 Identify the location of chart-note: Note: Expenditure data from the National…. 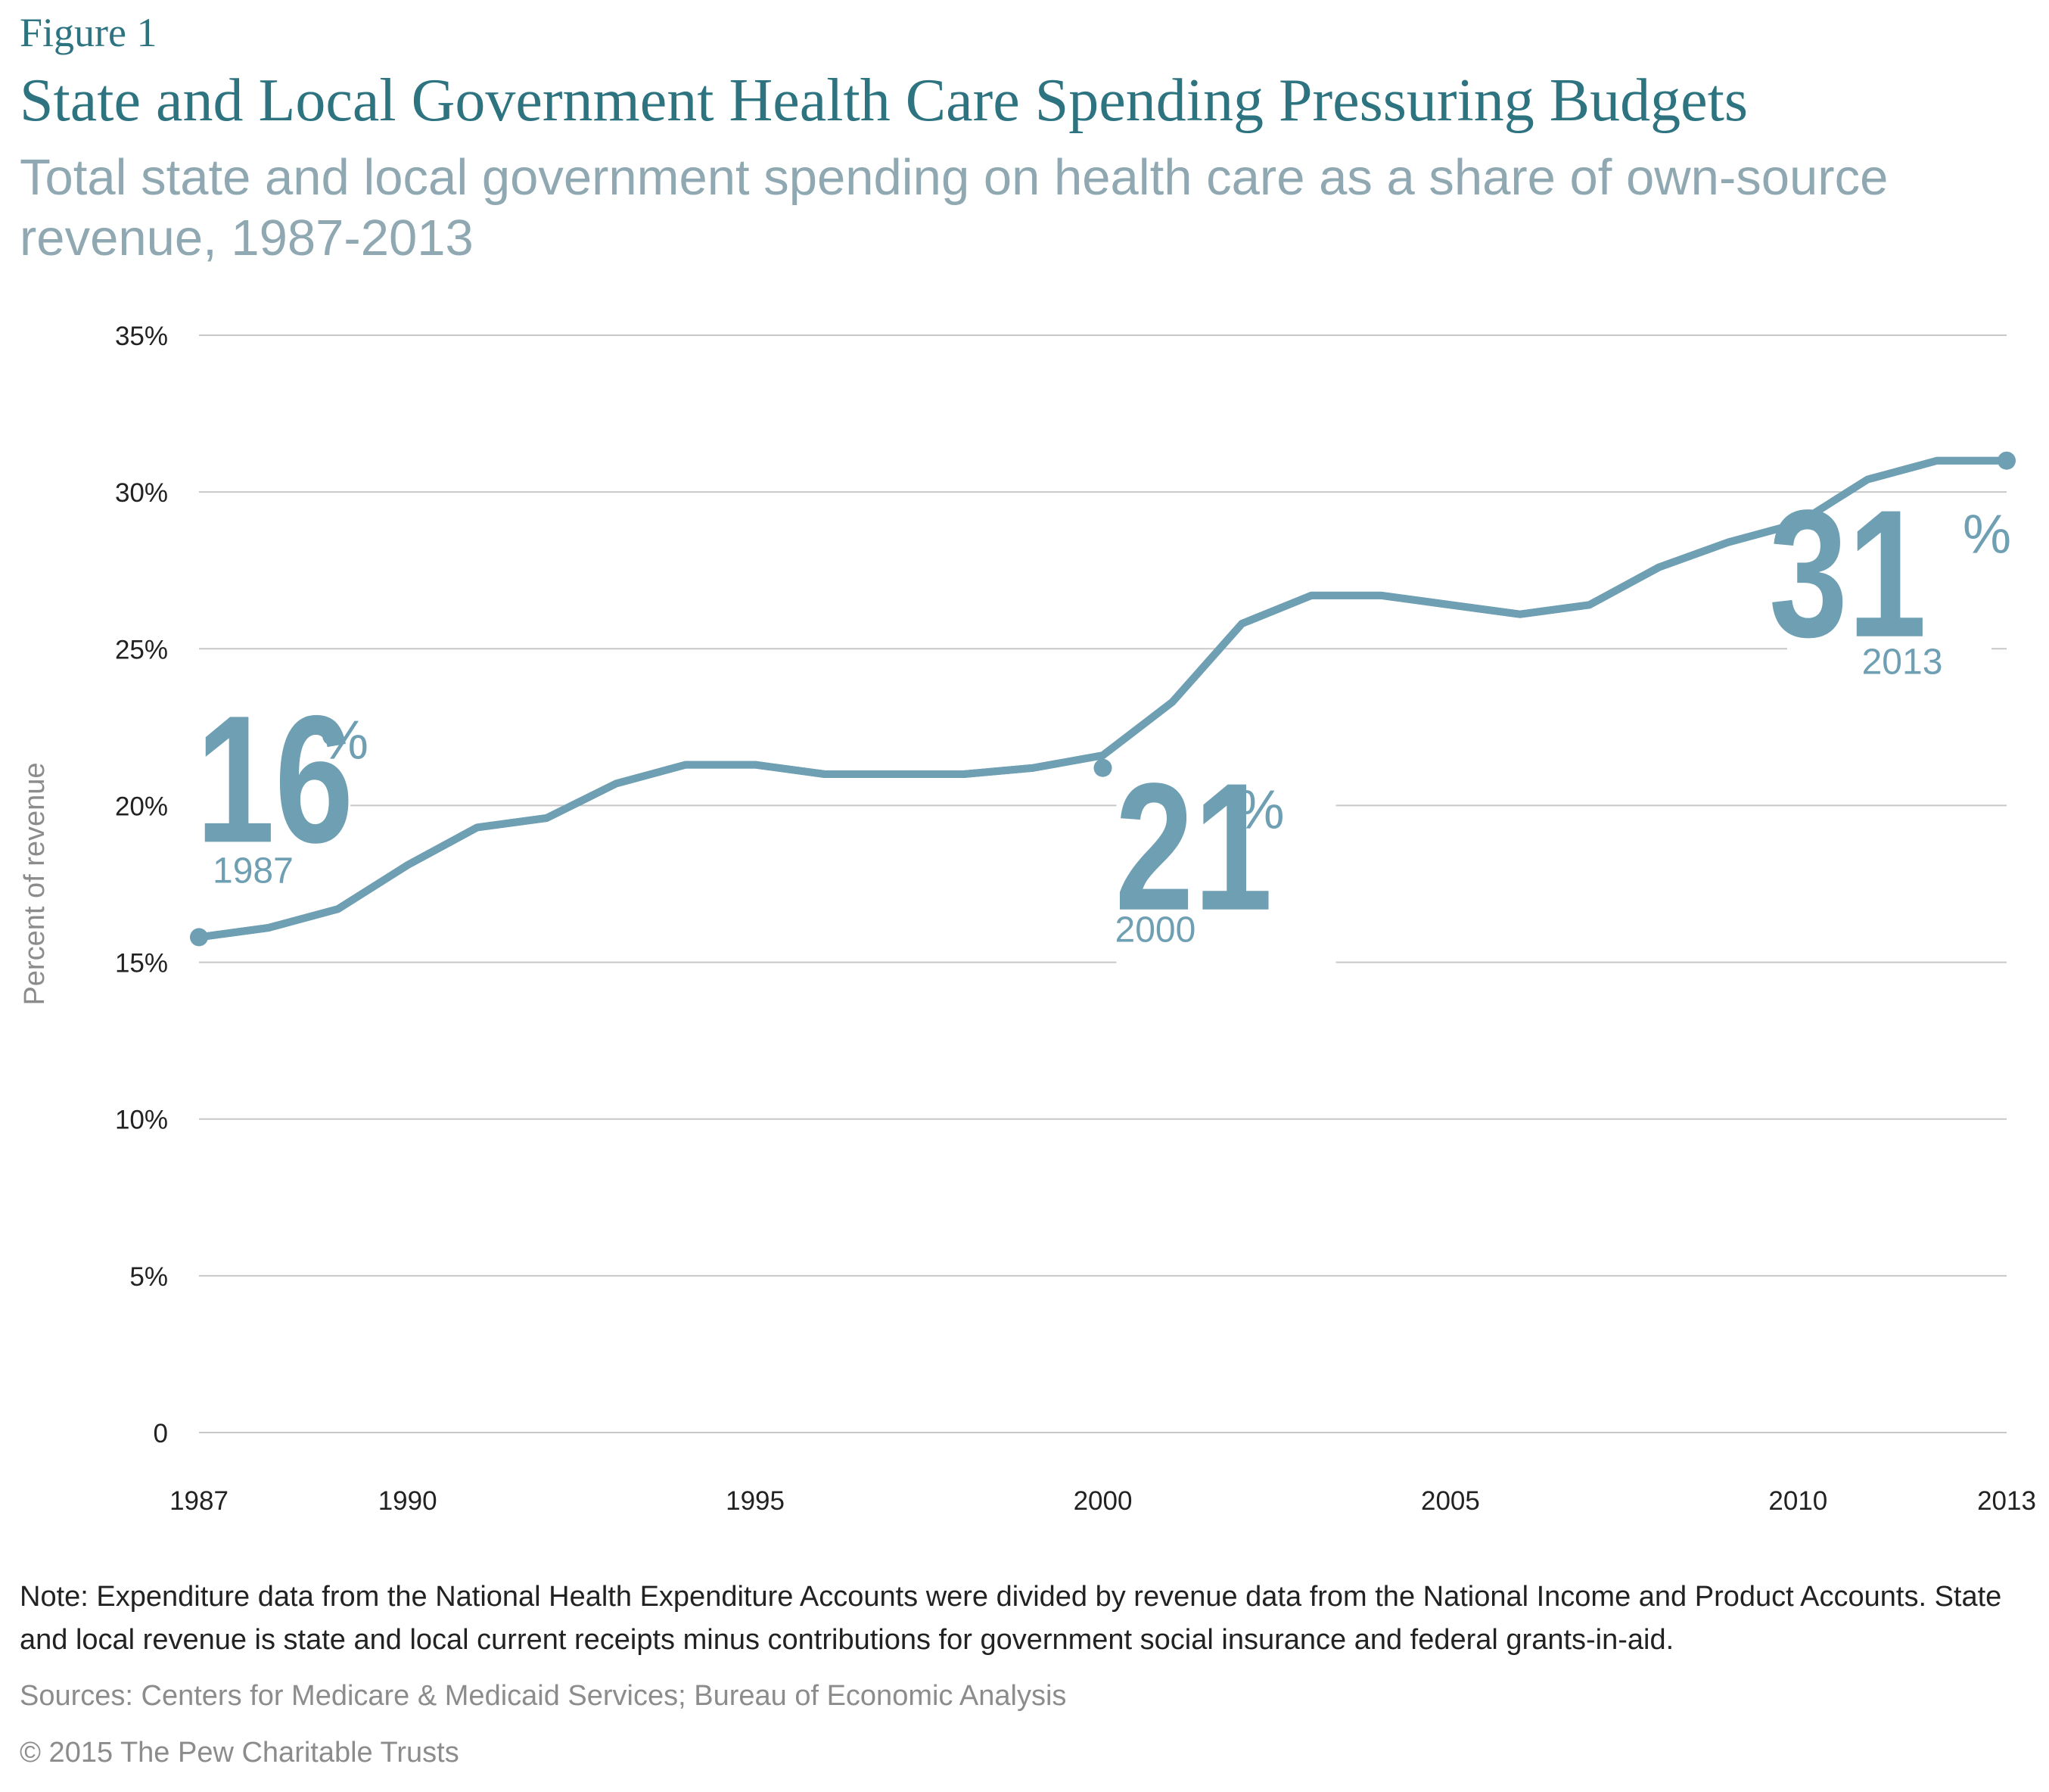
(1011, 1618).